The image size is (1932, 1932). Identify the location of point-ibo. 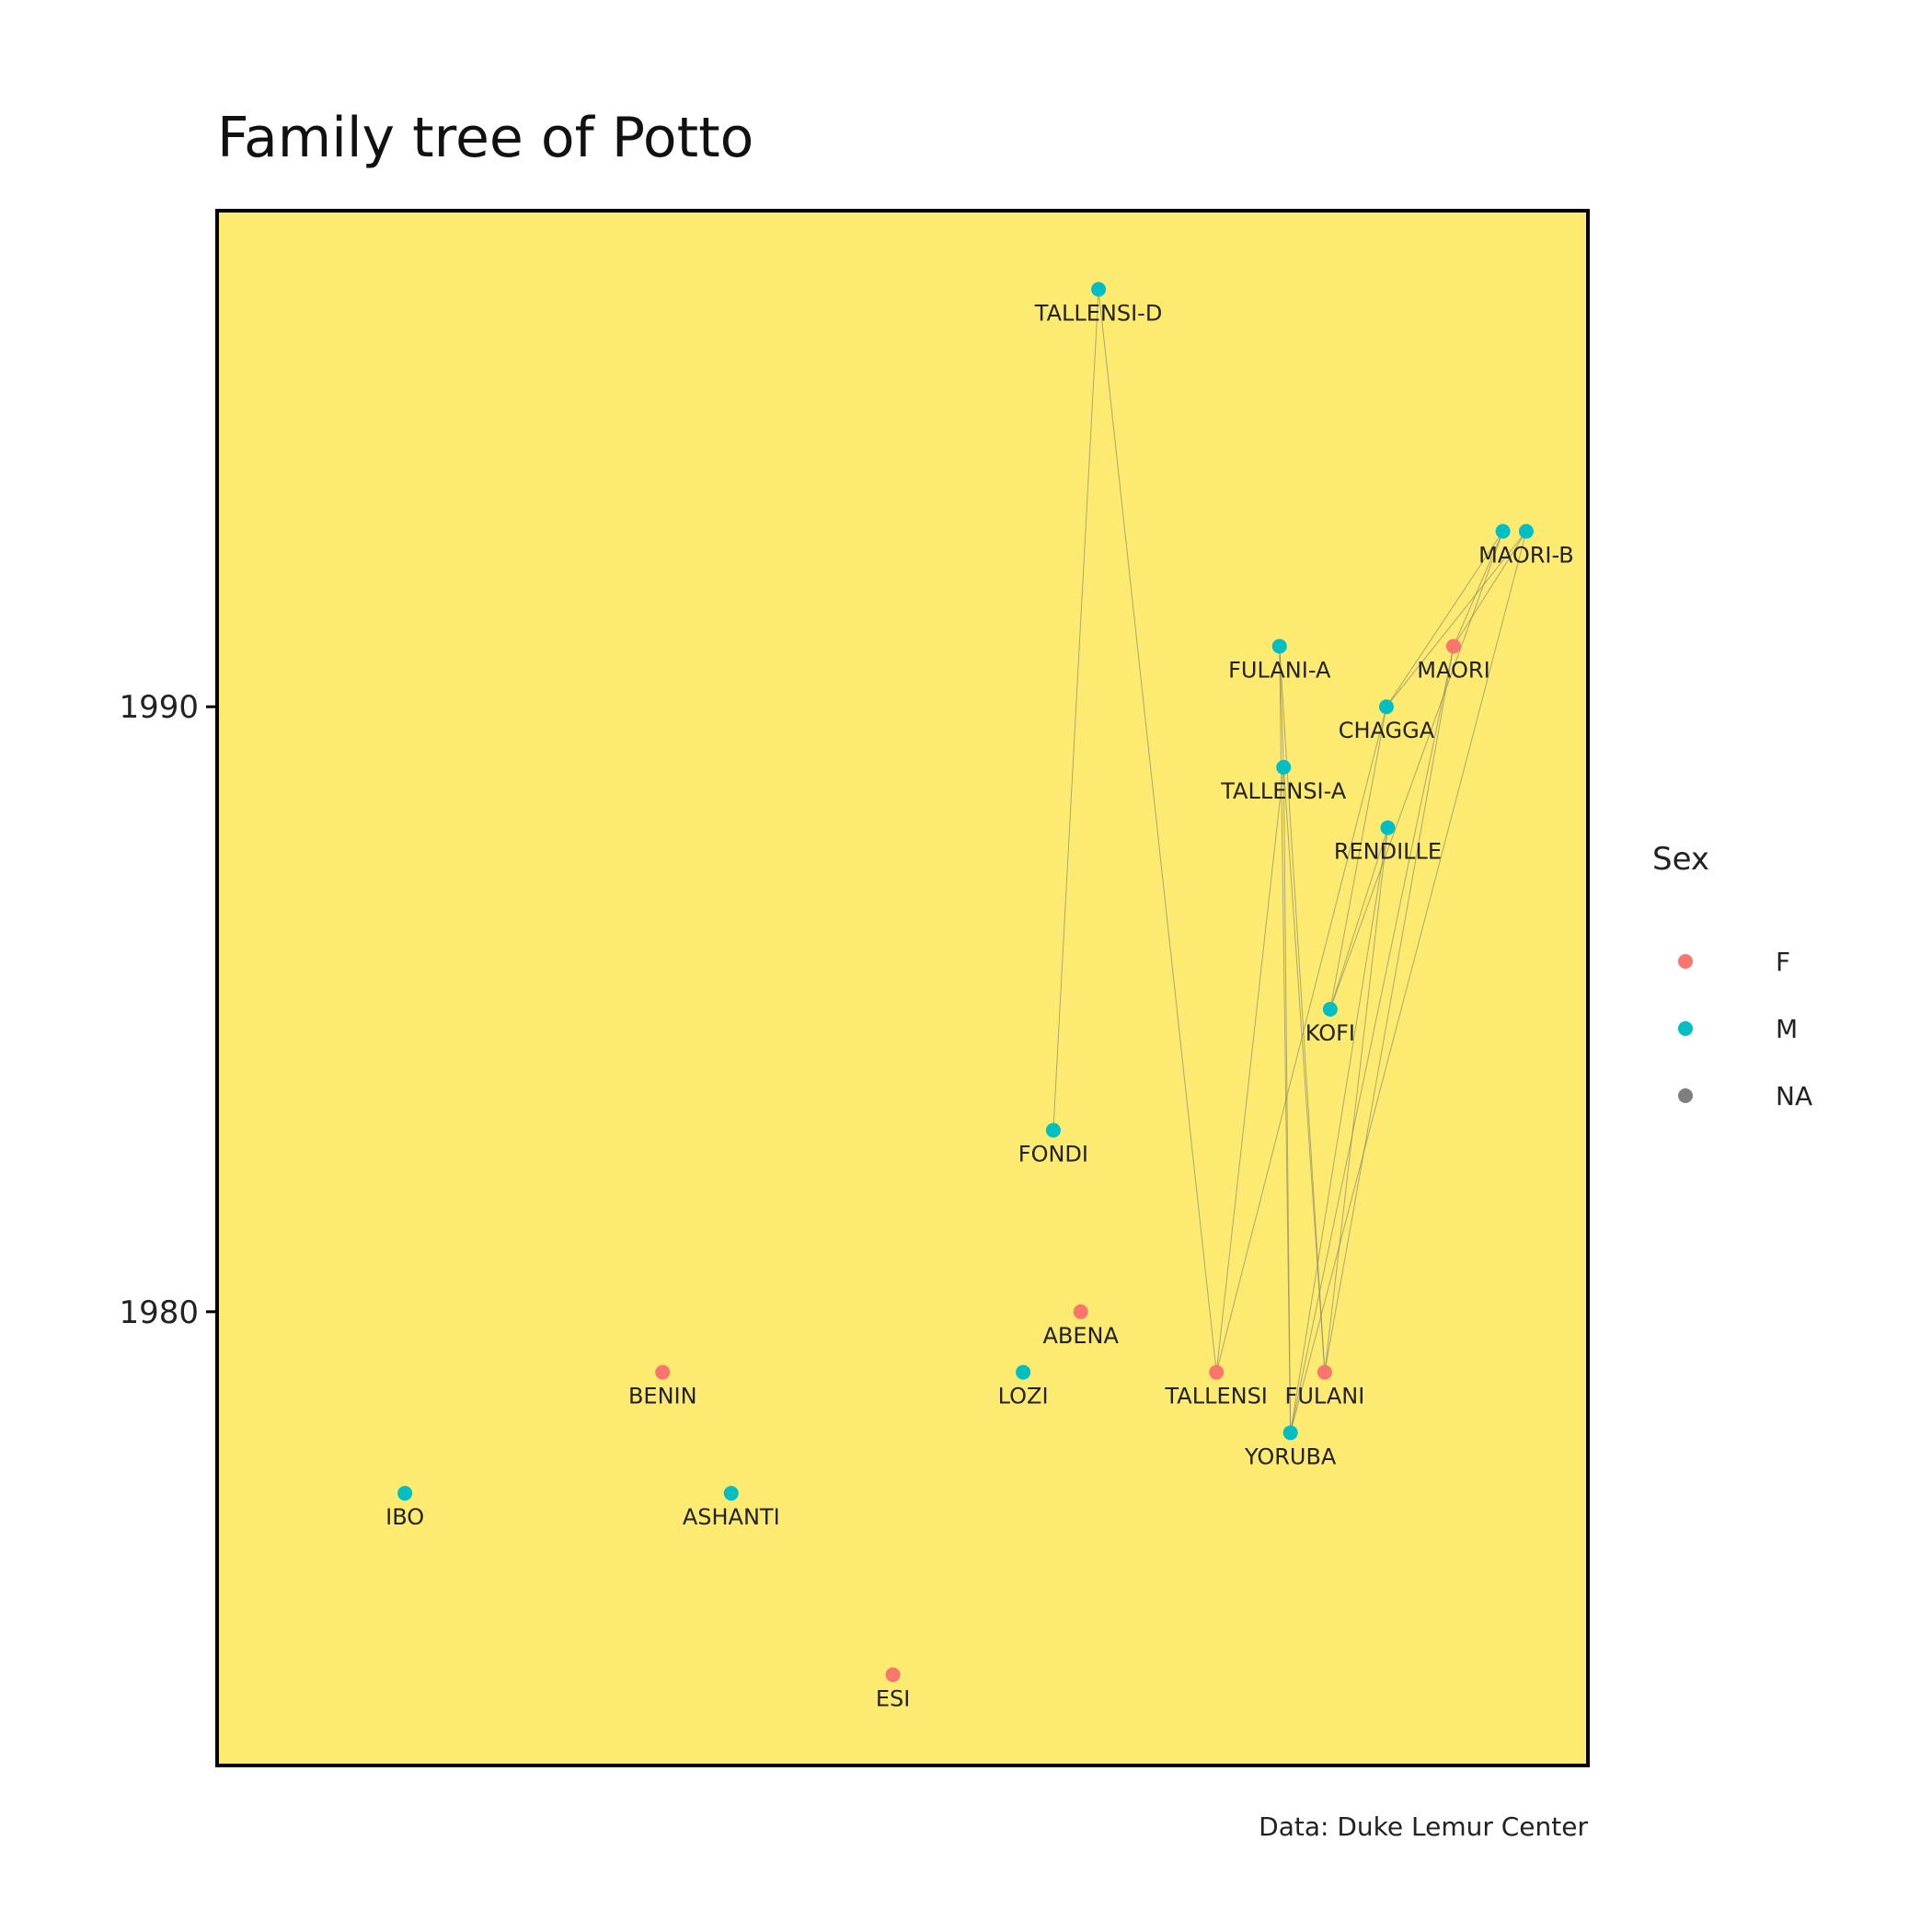
(405, 1493).